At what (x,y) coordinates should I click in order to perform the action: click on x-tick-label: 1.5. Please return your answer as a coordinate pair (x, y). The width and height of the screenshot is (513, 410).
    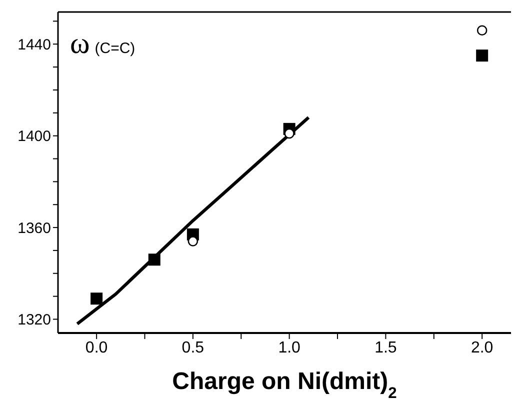
    Looking at the image, I should click on (385, 347).